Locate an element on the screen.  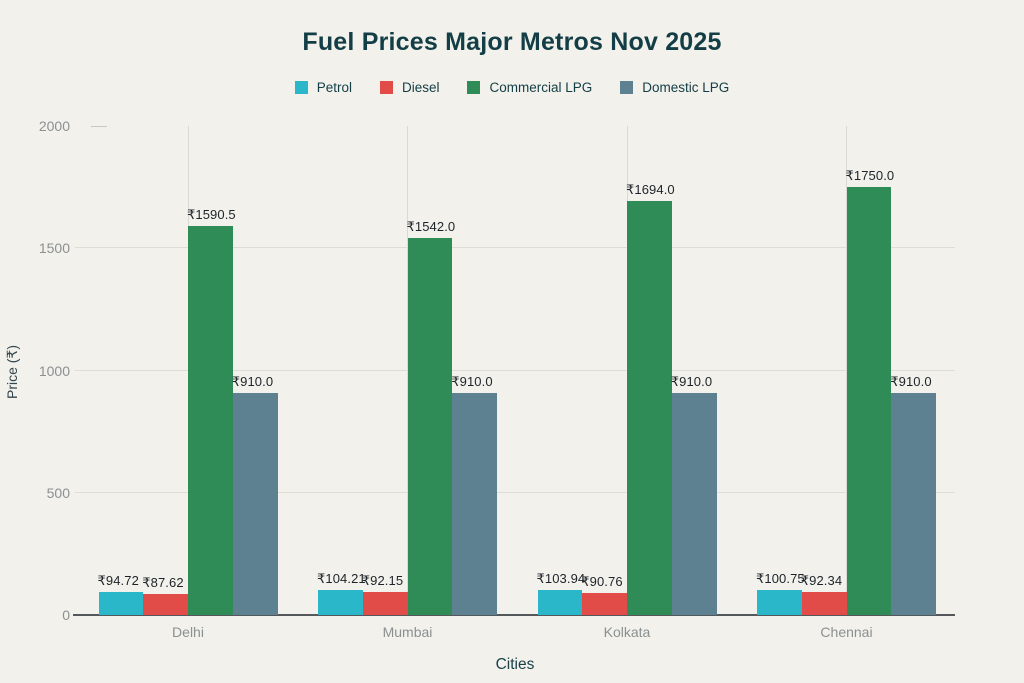
bar-domestic-lpg-kolkata is located at coordinates (694, 503).